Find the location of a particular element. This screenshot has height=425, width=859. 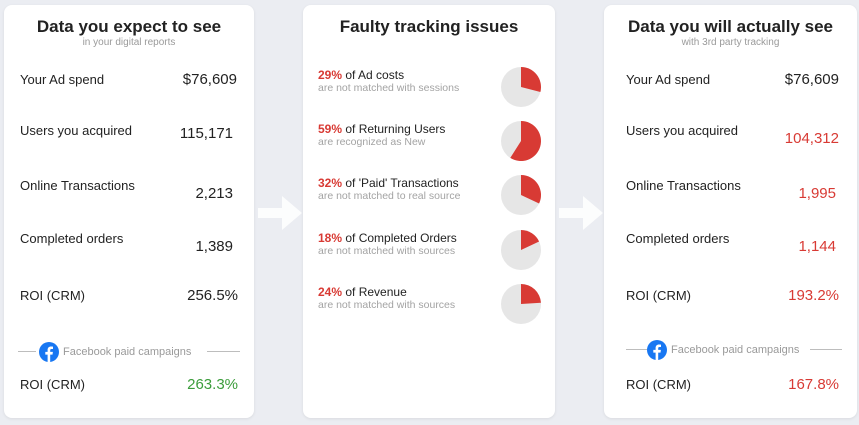

issue-title: 29% of Ad costs is located at coordinates (361, 75).